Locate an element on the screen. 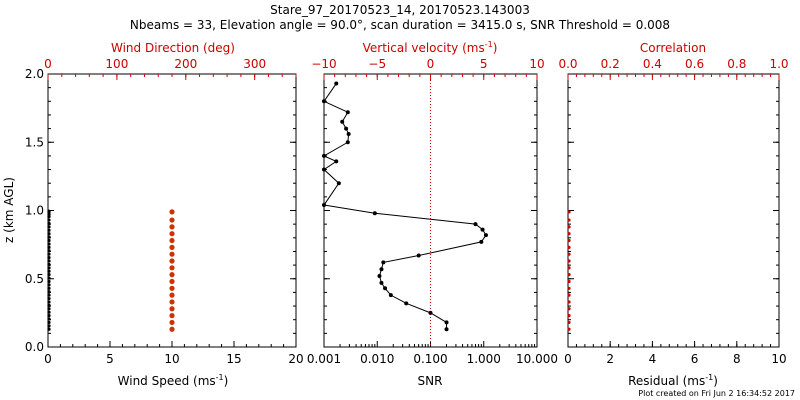 Image resolution: width=800 pixels, height=400 pixels. top-tick-label: 1.0 is located at coordinates (778, 64).